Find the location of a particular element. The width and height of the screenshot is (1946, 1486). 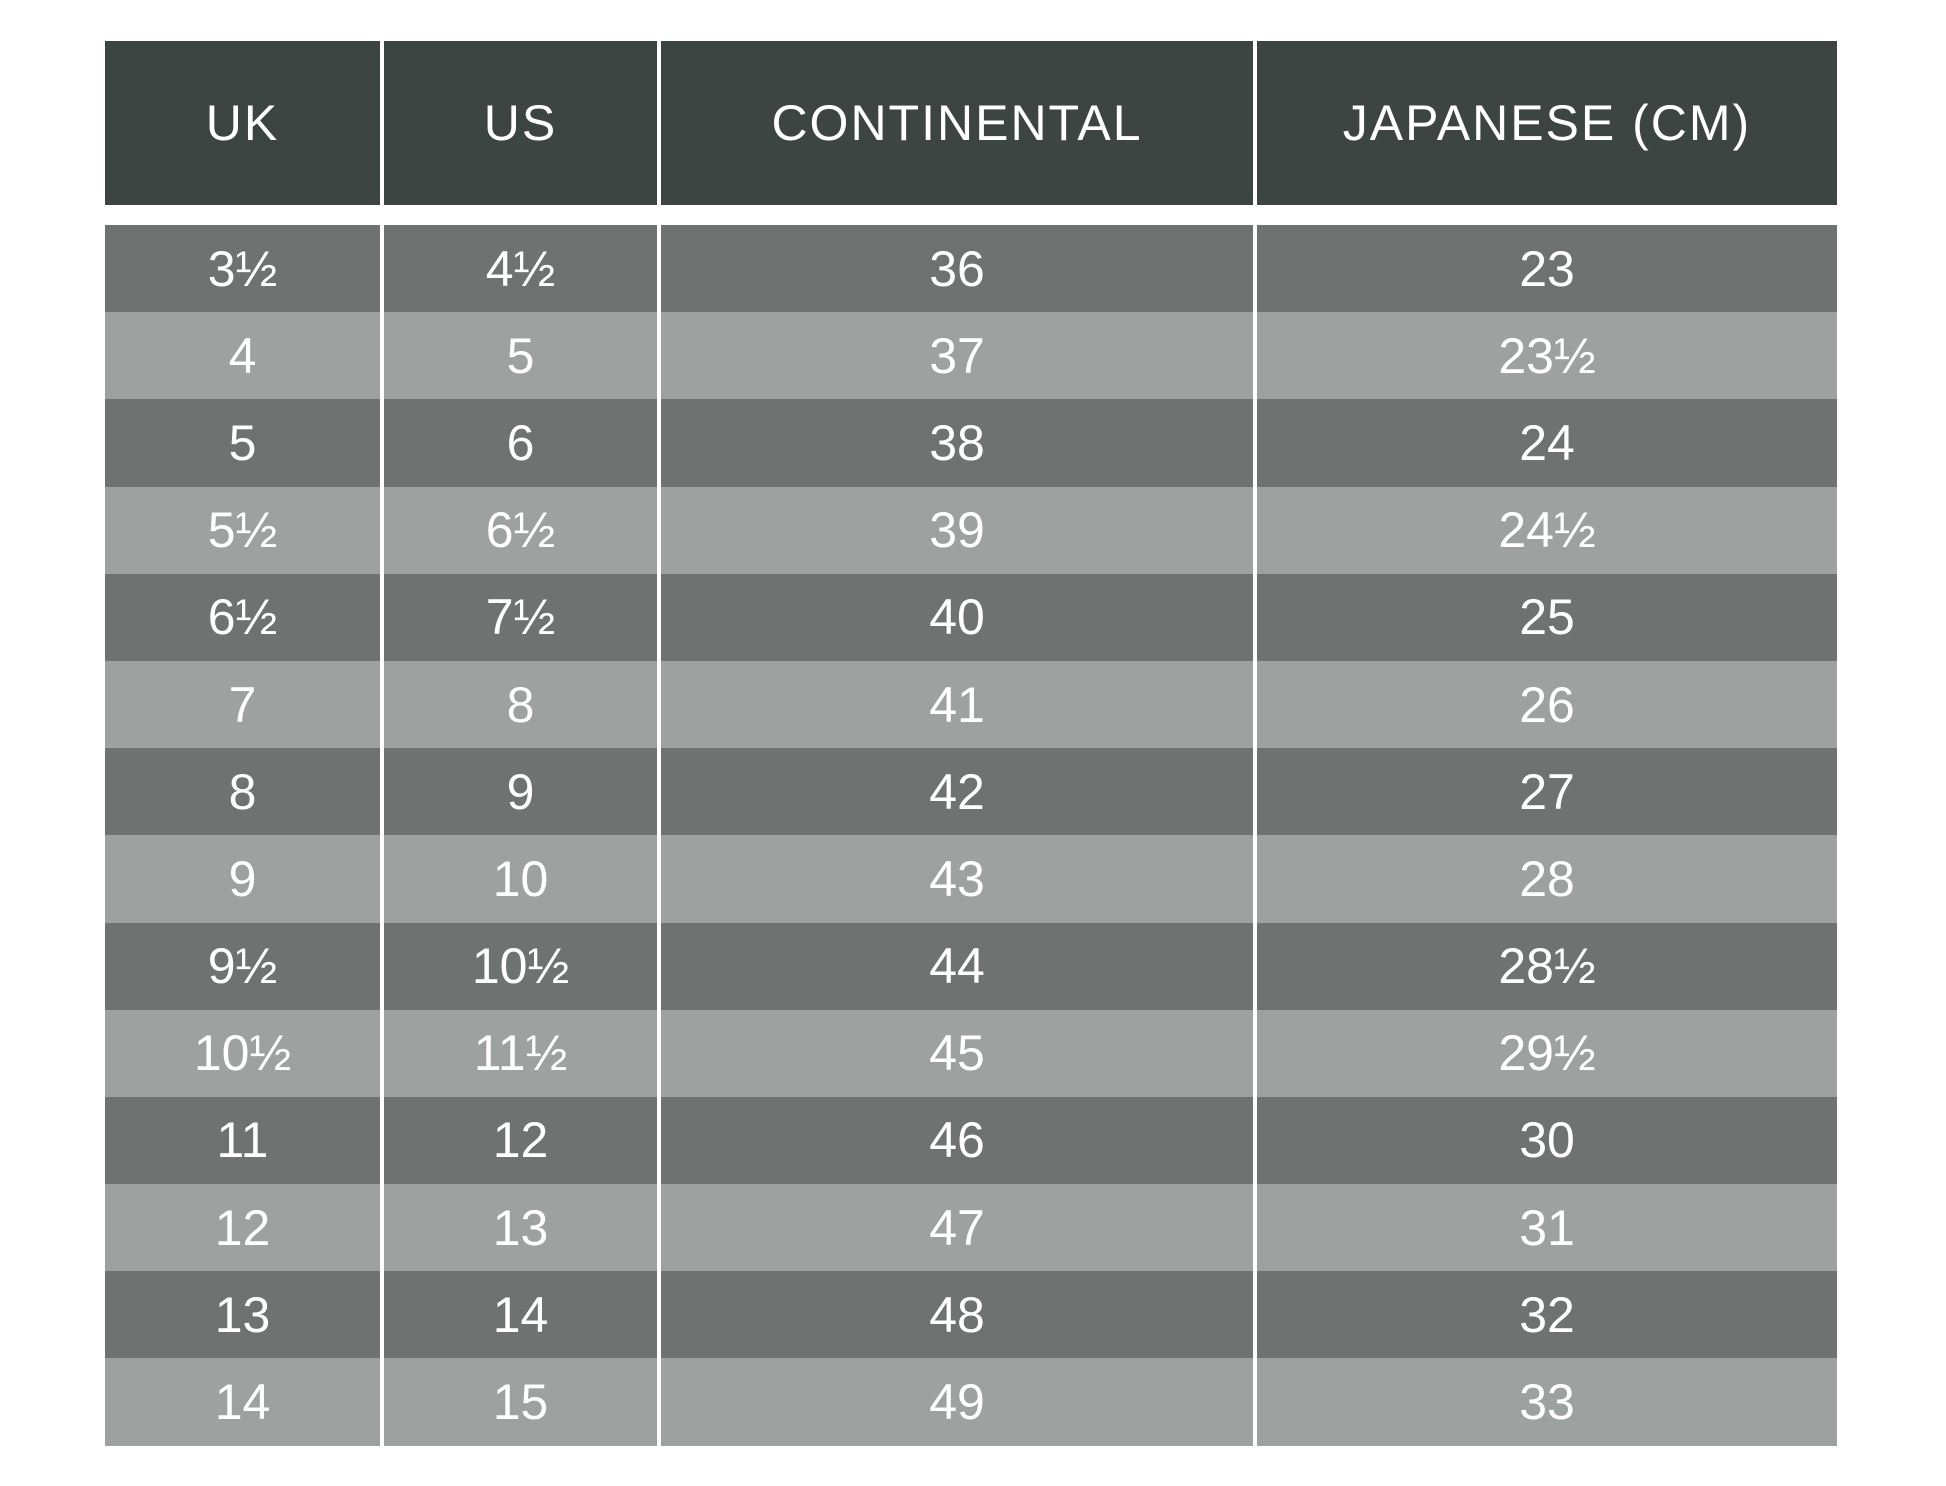

table-row: 7 8 41 26 is located at coordinates (971, 704).